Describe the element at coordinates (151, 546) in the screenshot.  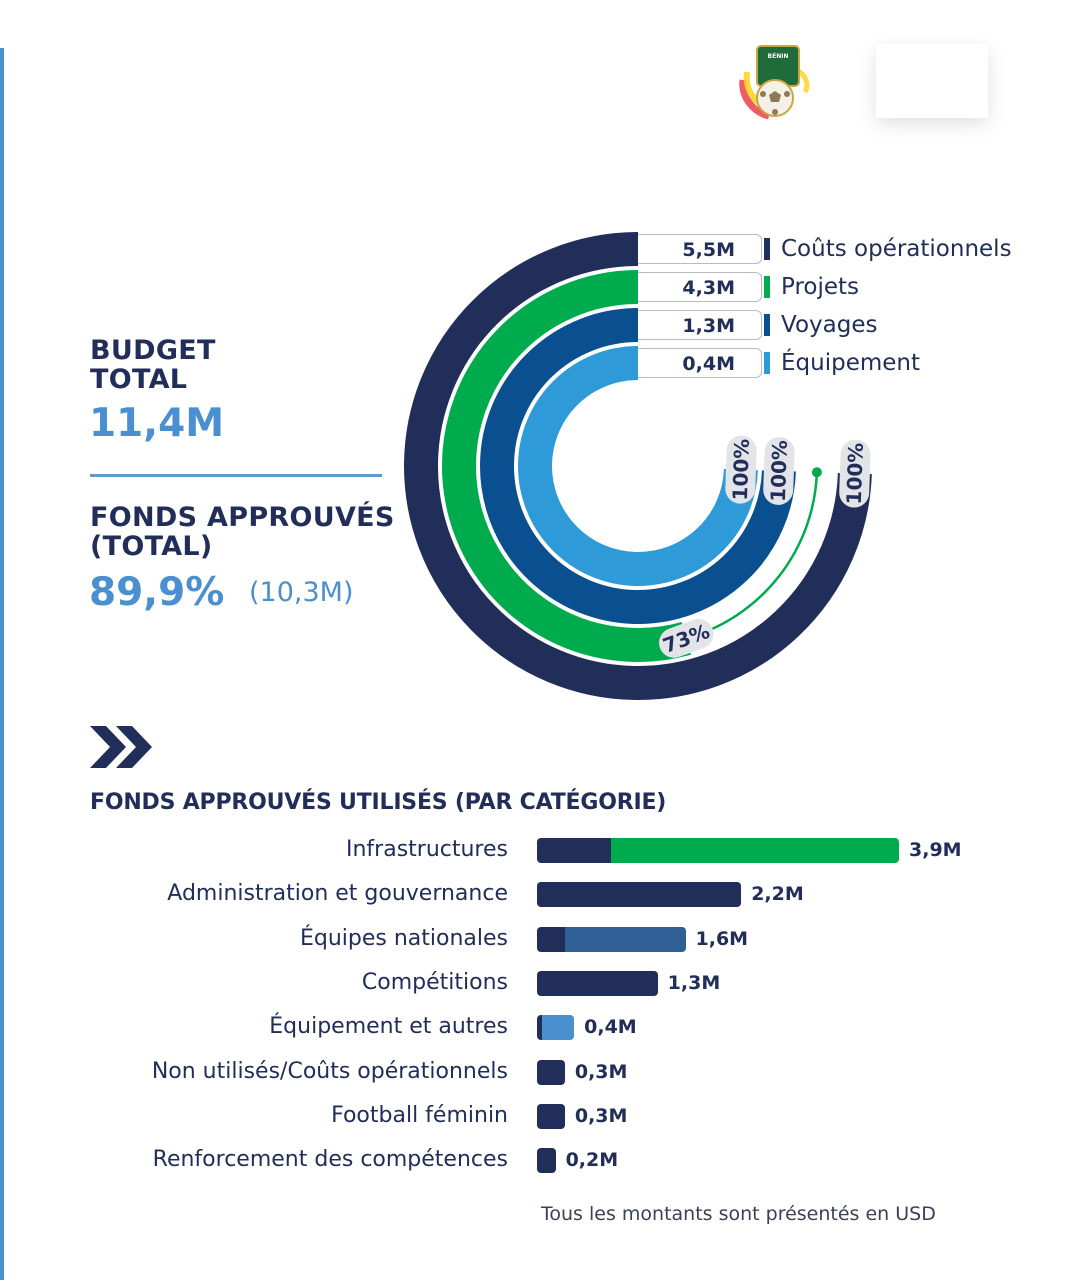
I see `approved-title-line2: (TOTAL)` at that location.